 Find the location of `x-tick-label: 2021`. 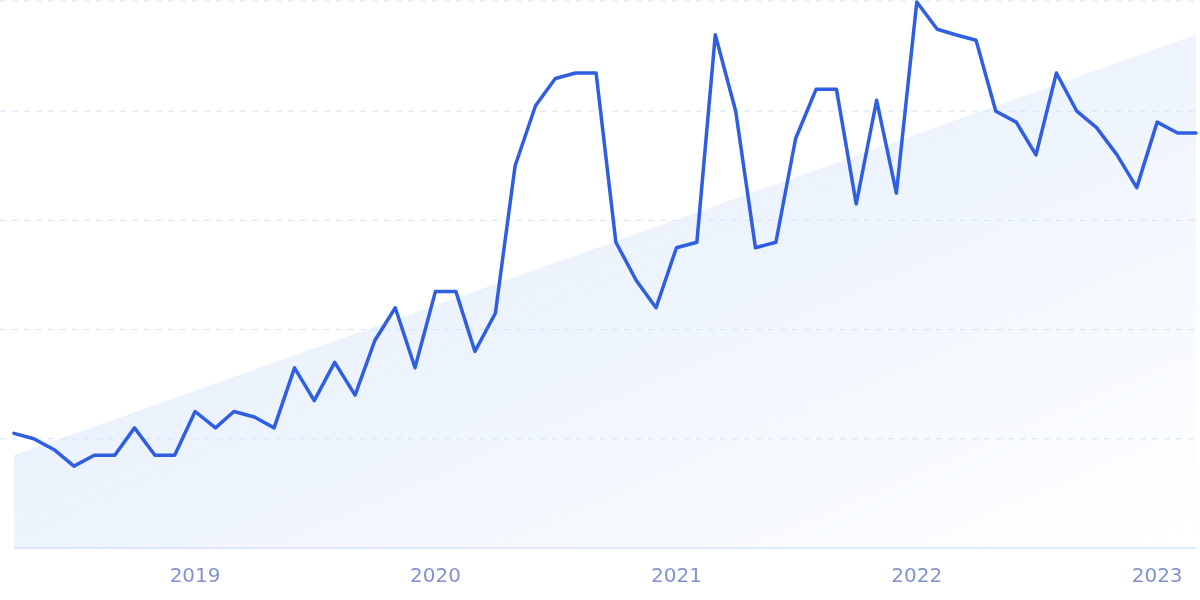

x-tick-label: 2021 is located at coordinates (676, 575).